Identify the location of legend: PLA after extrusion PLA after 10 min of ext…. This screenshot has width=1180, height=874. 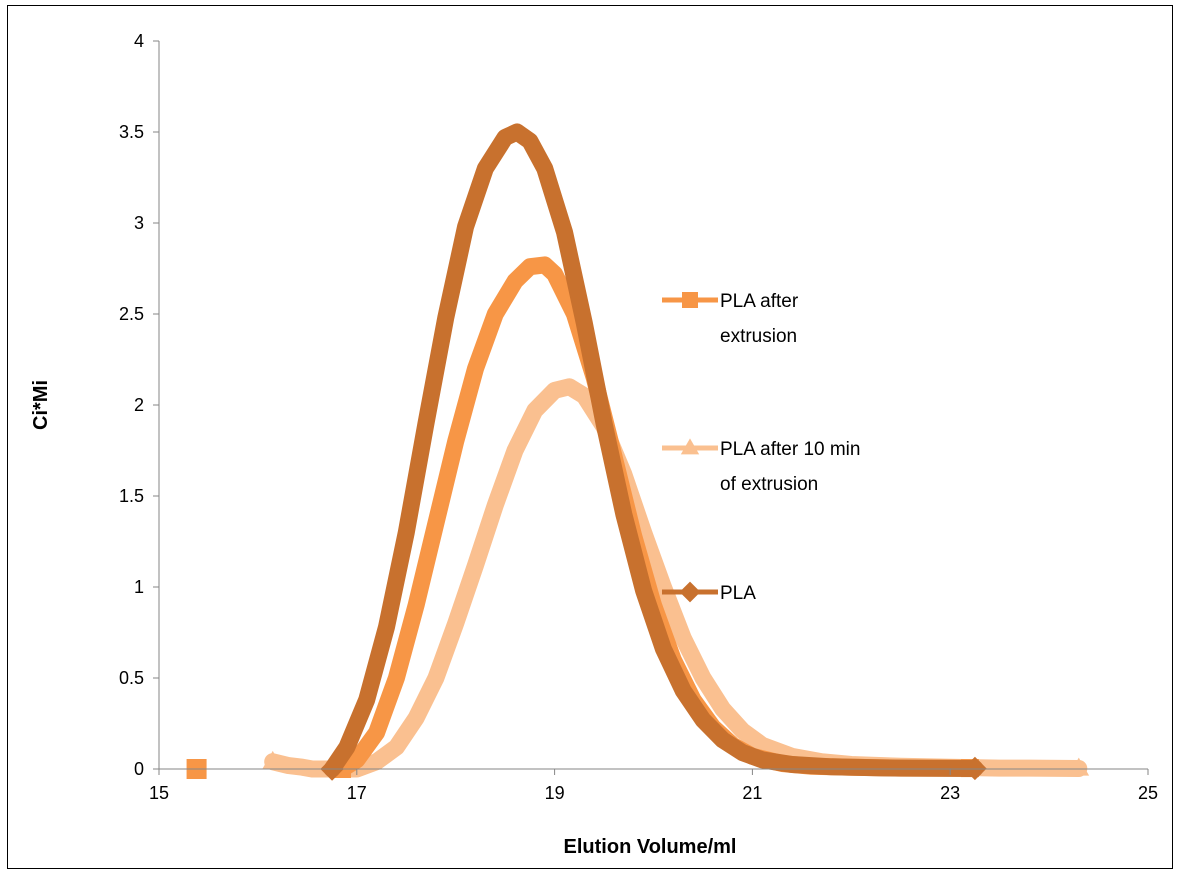
(761, 447).